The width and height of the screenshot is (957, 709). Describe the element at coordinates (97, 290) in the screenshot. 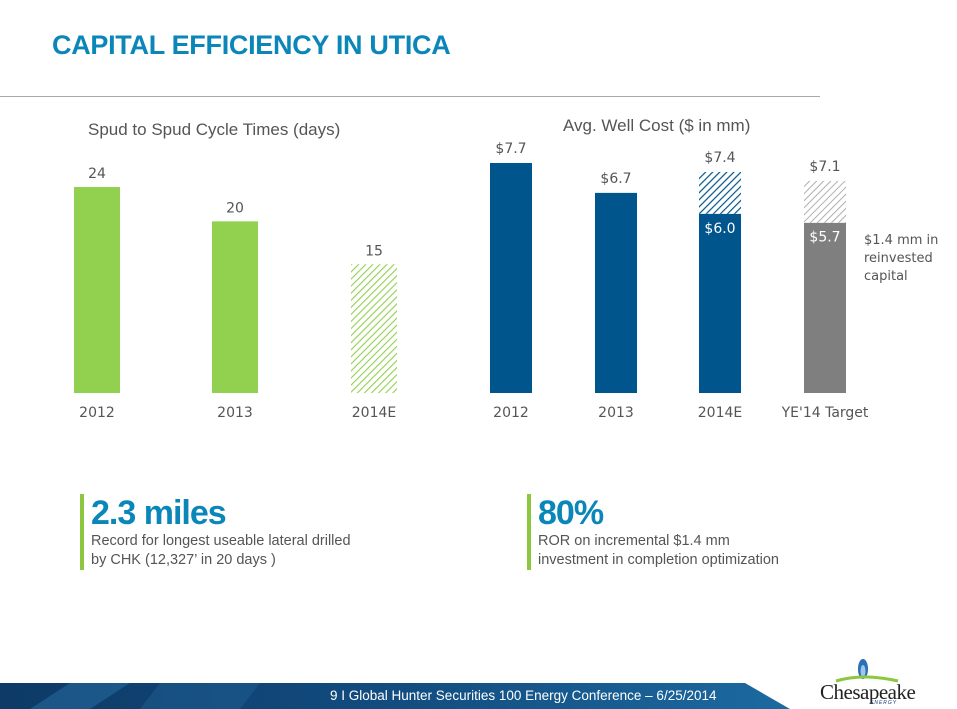

I see `cycle-bar-2012` at that location.